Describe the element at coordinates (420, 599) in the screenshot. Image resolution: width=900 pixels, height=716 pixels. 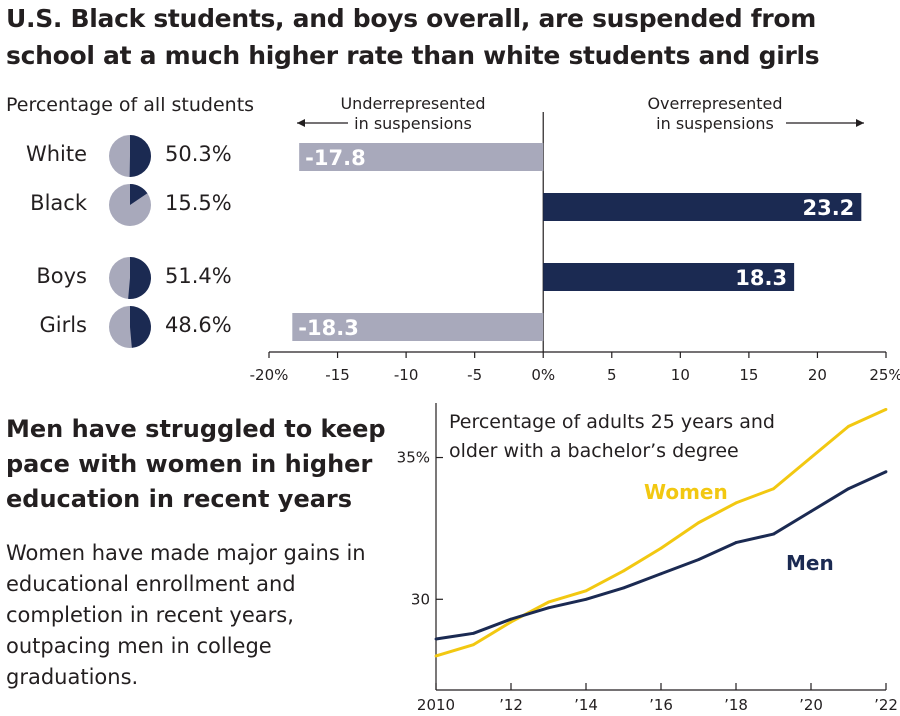
I see `line-y-tick-label: 30` at that location.